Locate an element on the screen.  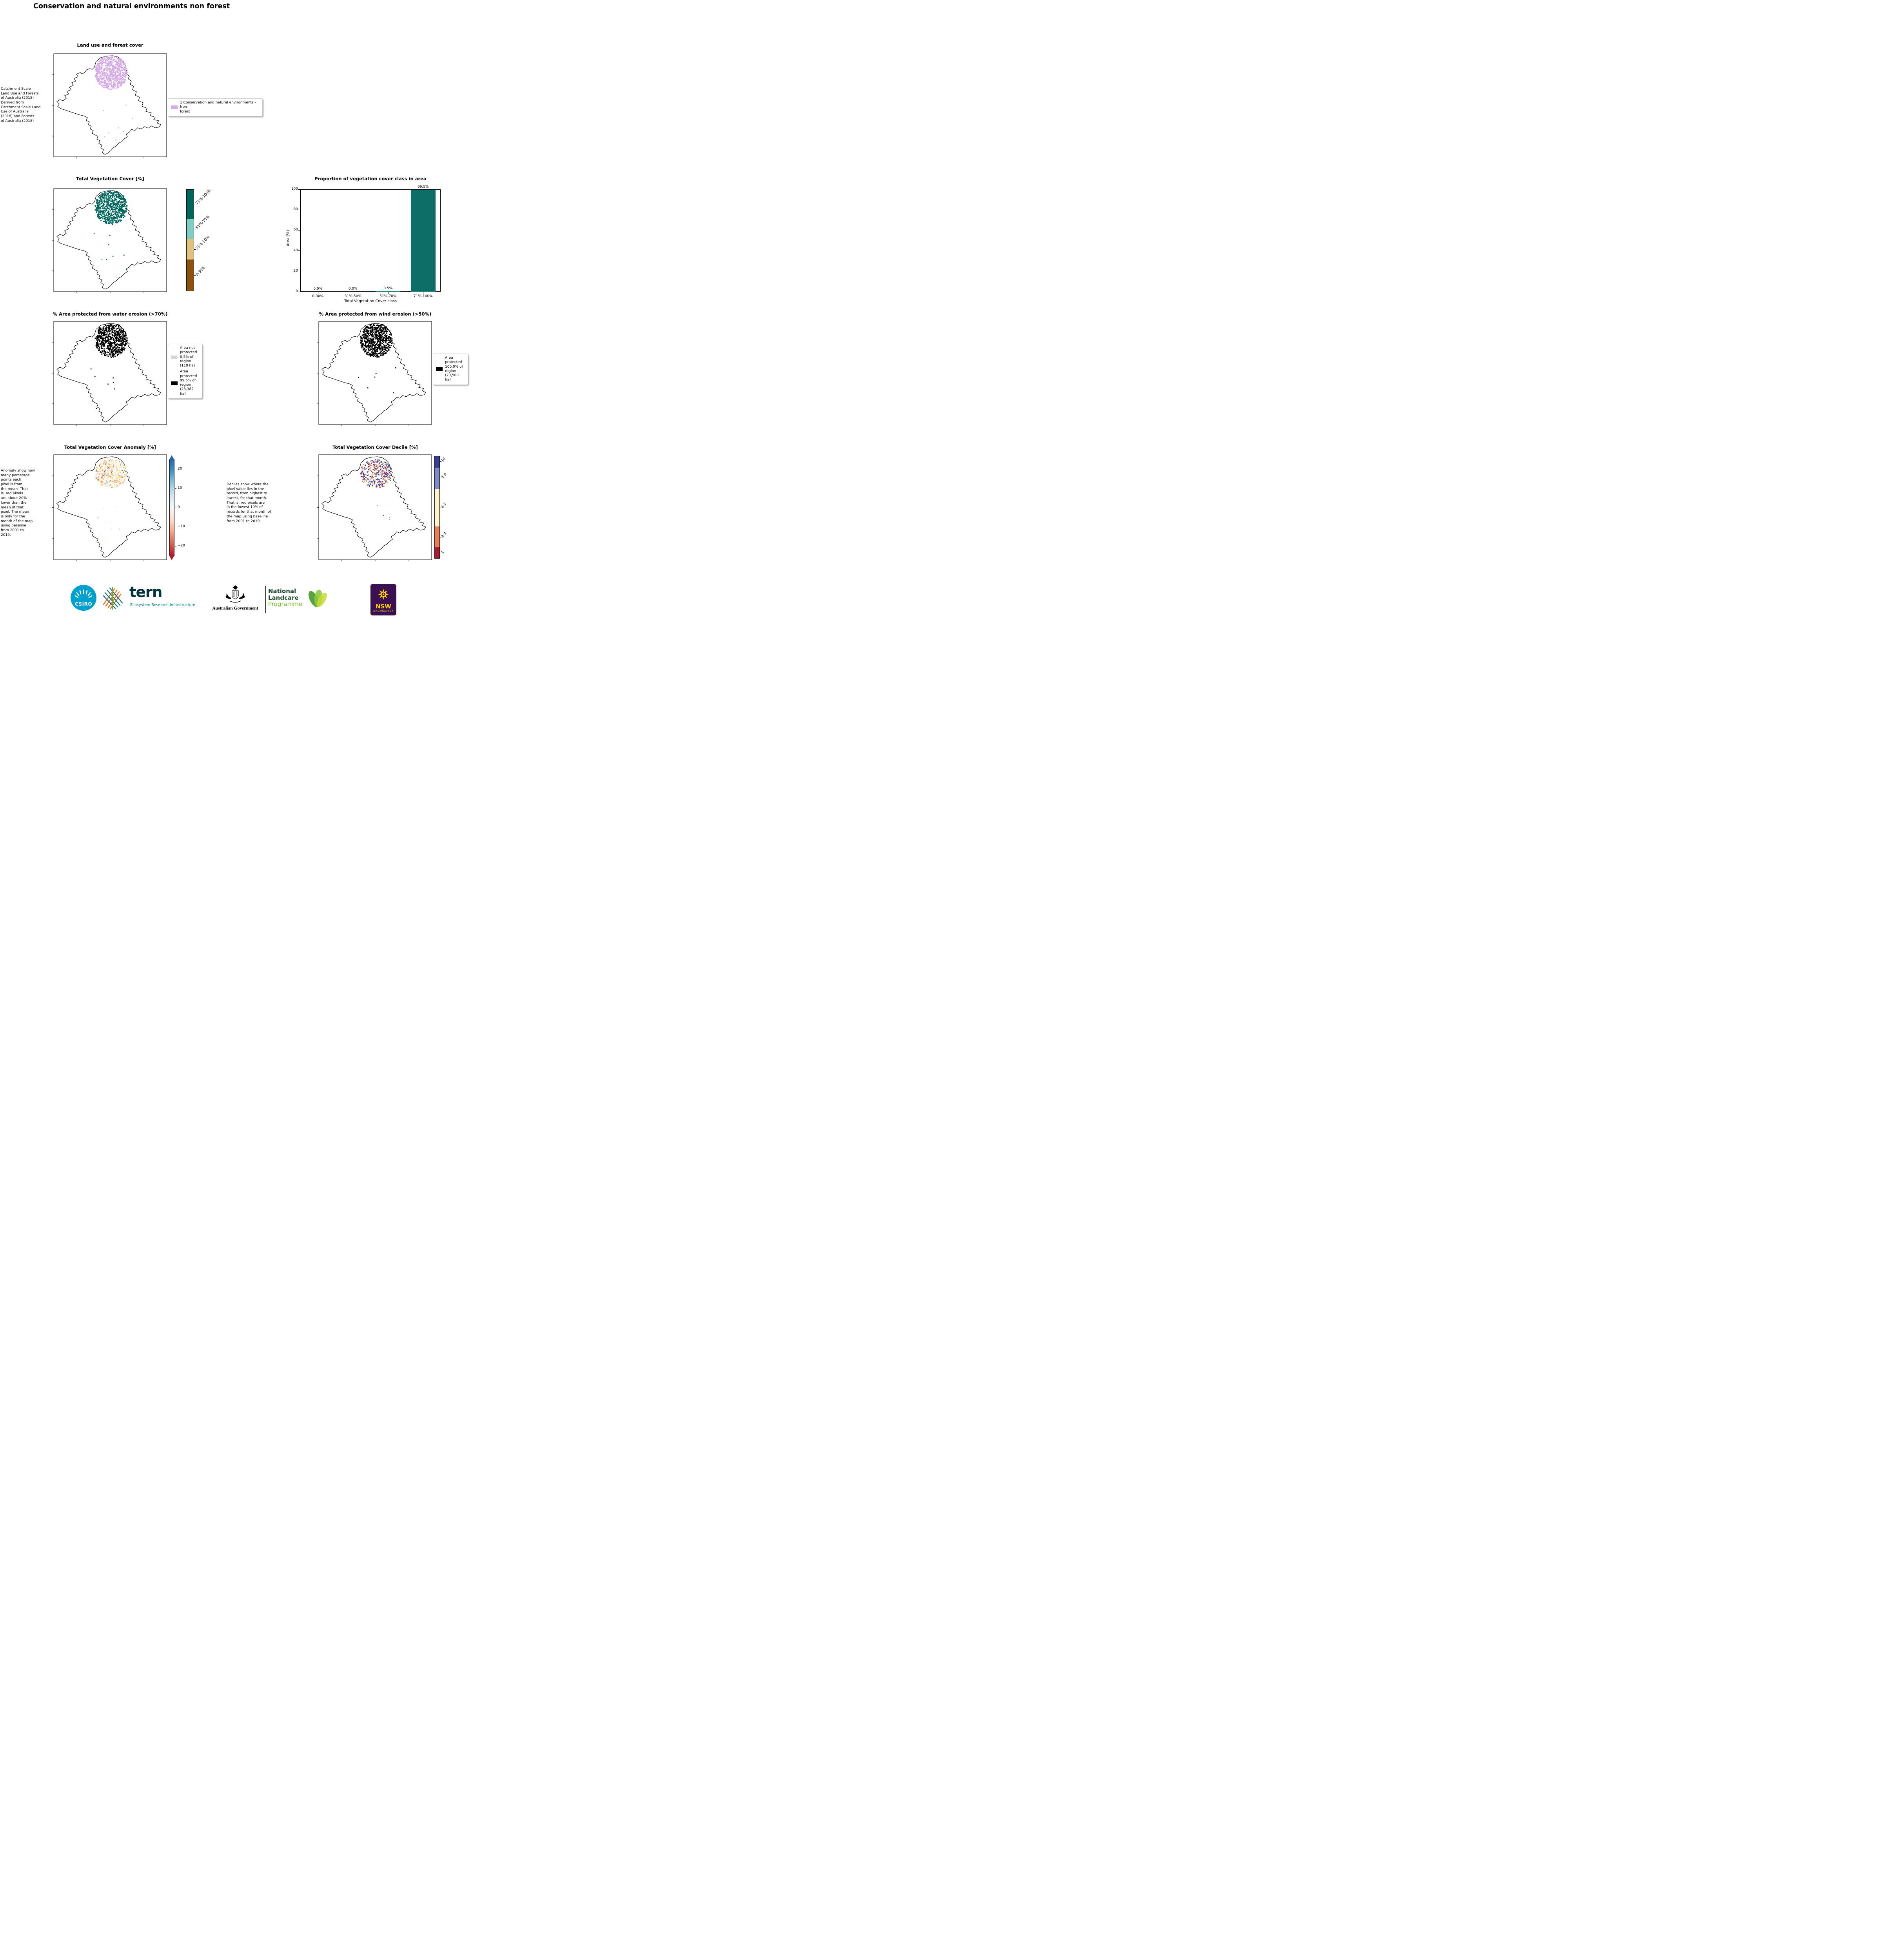
tern-wordmark: tern is located at coordinates (145, 592).